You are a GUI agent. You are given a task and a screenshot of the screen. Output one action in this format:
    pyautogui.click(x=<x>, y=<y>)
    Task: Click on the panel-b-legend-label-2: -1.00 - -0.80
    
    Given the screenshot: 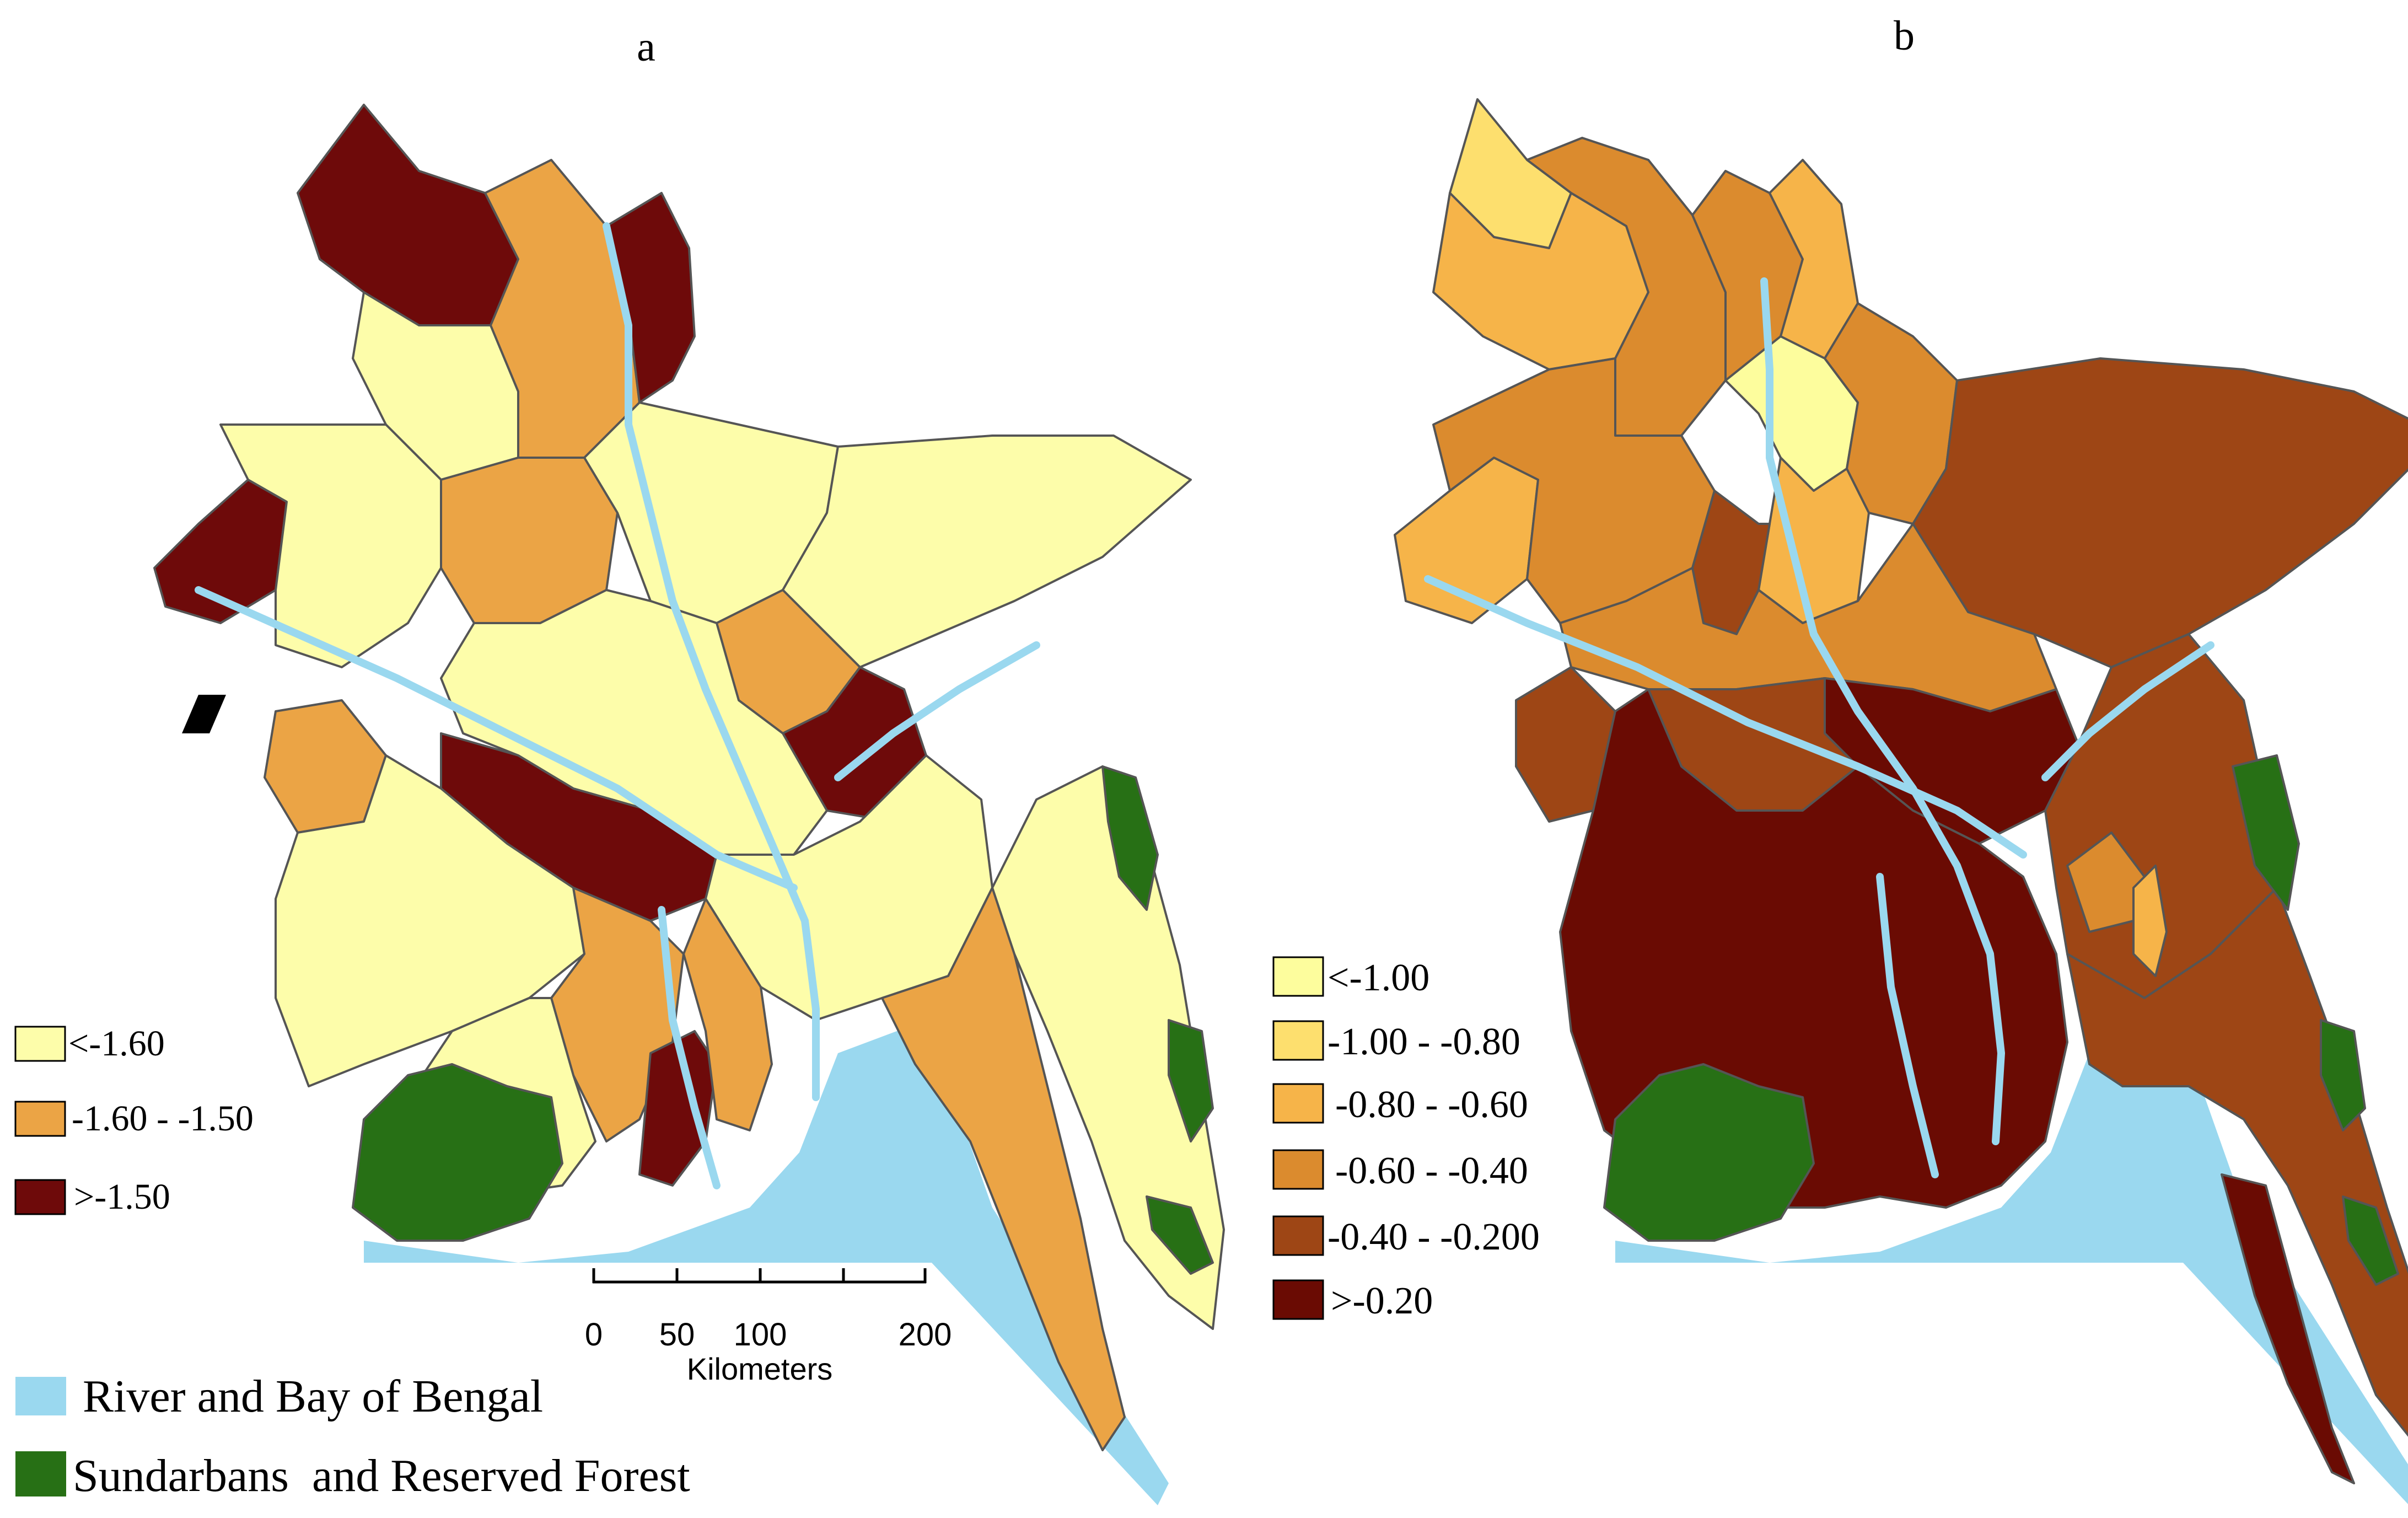 What is the action you would take?
    pyautogui.click(x=1423, y=1042)
    